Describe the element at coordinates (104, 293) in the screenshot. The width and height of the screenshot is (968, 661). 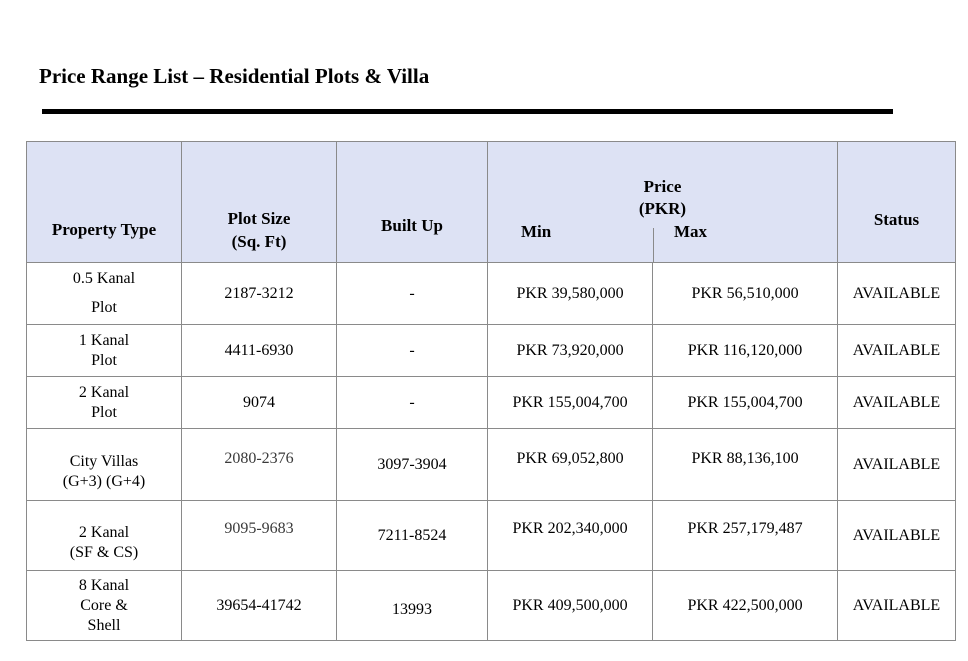
I see `cell-property-type: 0.5 Kanal Plot` at that location.